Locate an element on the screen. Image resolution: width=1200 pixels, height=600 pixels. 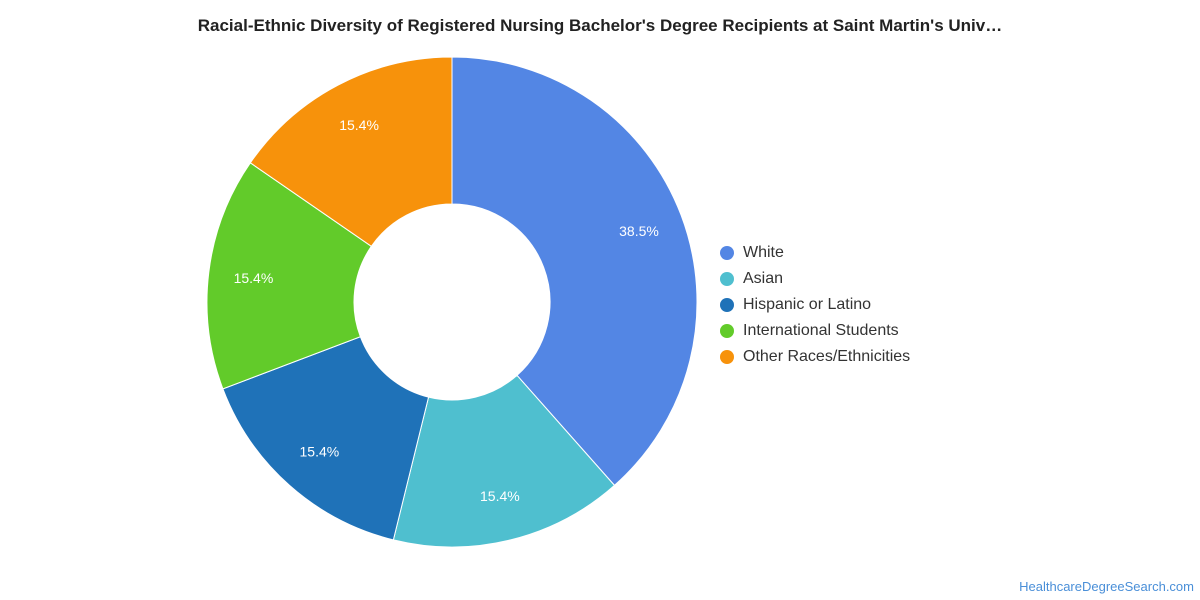
legend-item-hispanic-or-latino: Hispanic or Latino is located at coordinates (815, 305).